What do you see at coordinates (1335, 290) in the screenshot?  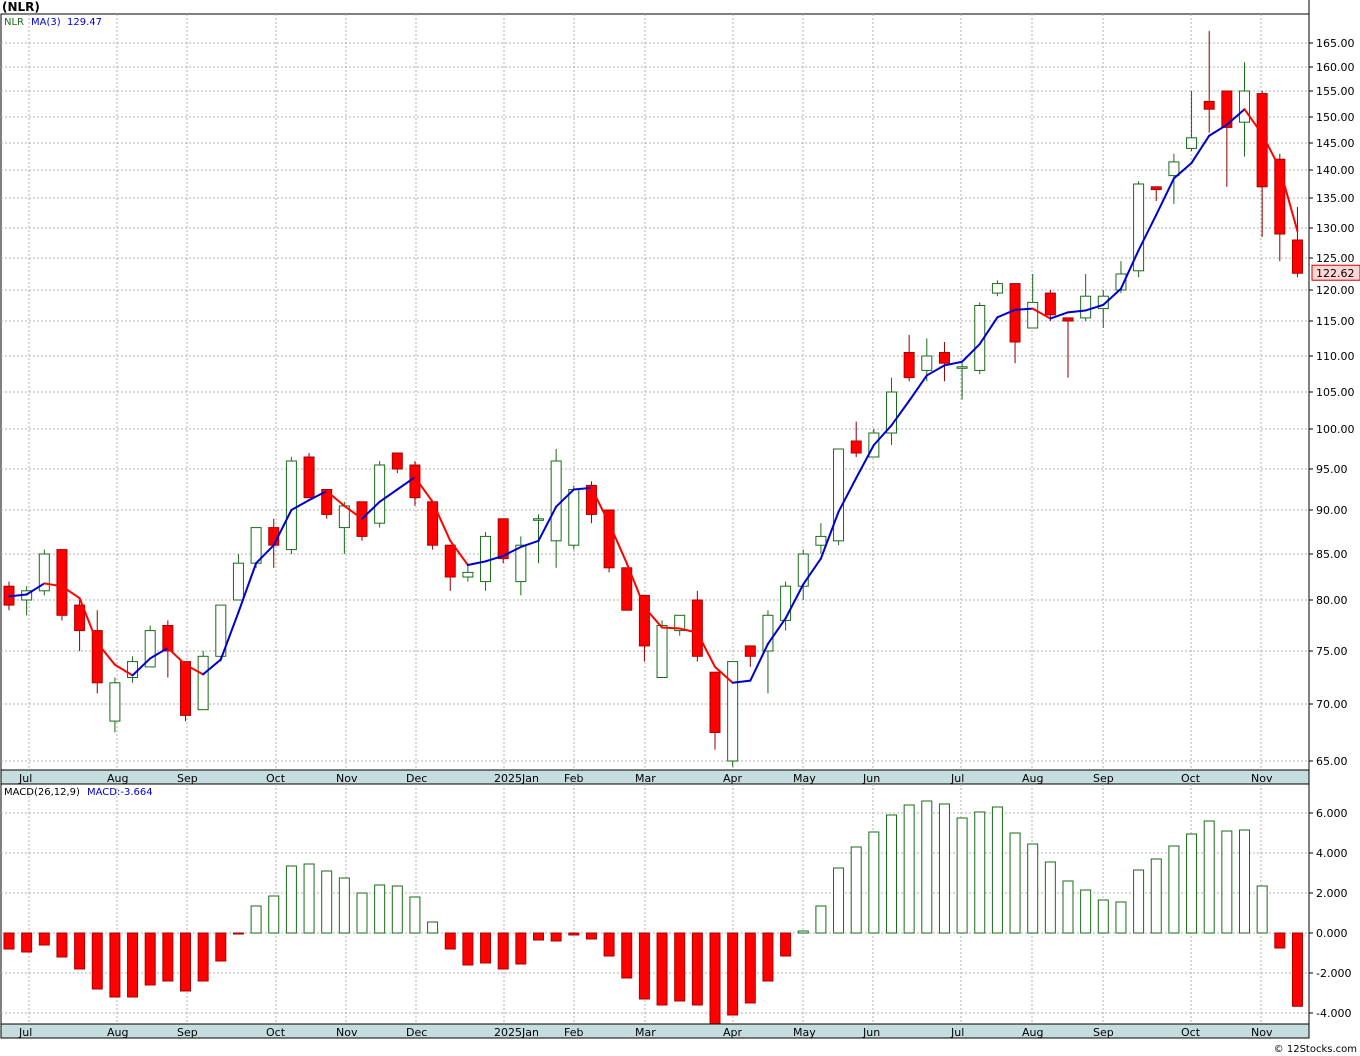 I see `price-y-tick-label: 120.00` at bounding box center [1335, 290].